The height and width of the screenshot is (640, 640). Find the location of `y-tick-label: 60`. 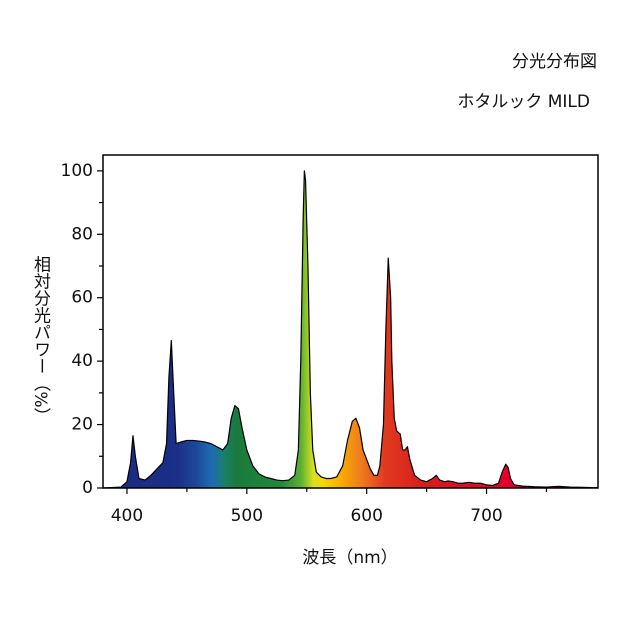

y-tick-label: 60 is located at coordinates (82, 298).